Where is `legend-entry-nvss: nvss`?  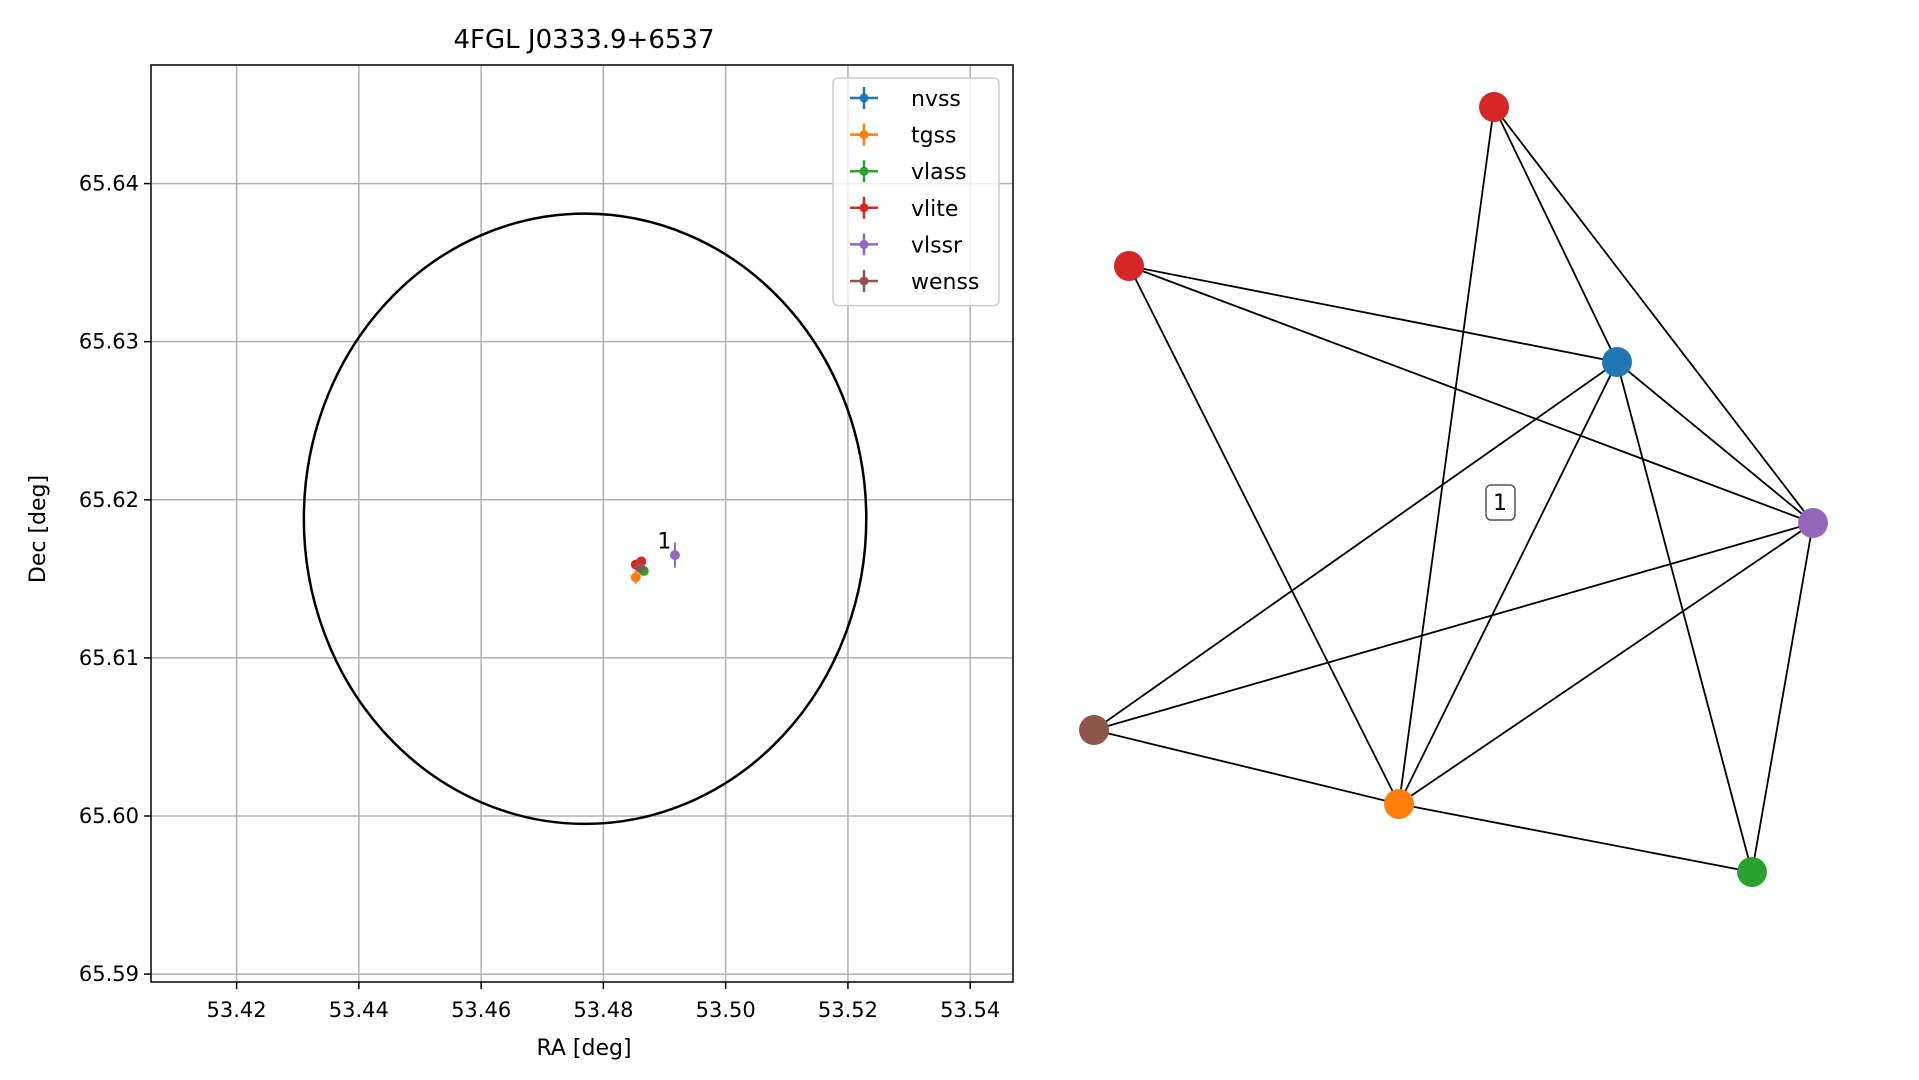
legend-entry-nvss: nvss is located at coordinates (905, 99).